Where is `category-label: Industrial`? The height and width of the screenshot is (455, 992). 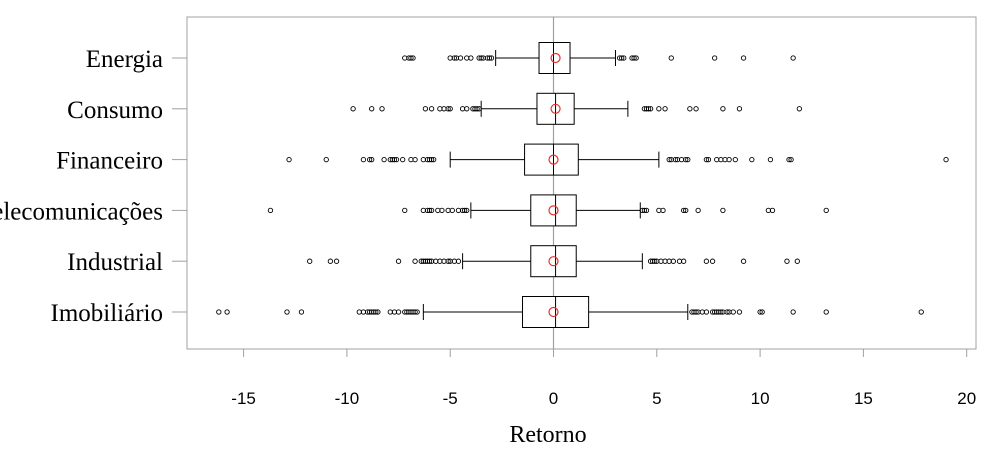
category-label: Industrial is located at coordinates (115, 262).